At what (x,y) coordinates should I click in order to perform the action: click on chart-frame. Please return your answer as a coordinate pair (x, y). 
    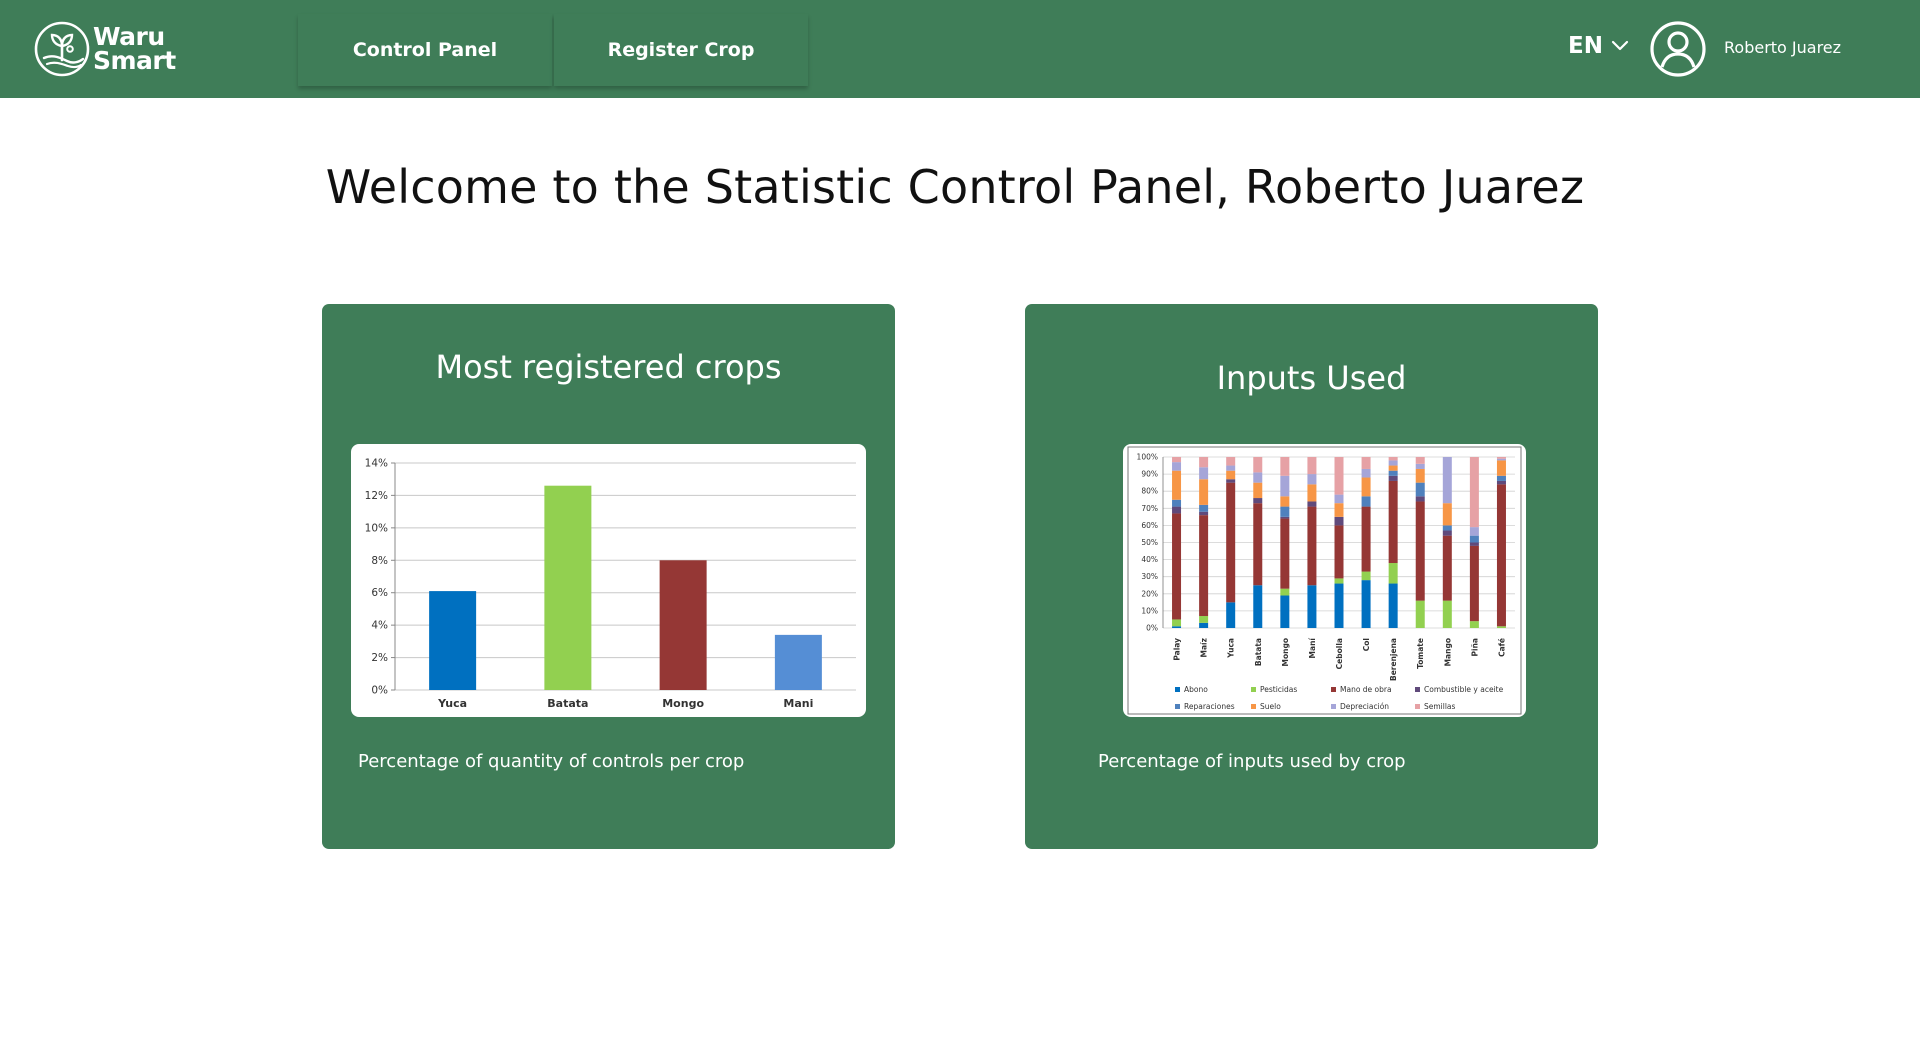
    Looking at the image, I should click on (1324, 580).